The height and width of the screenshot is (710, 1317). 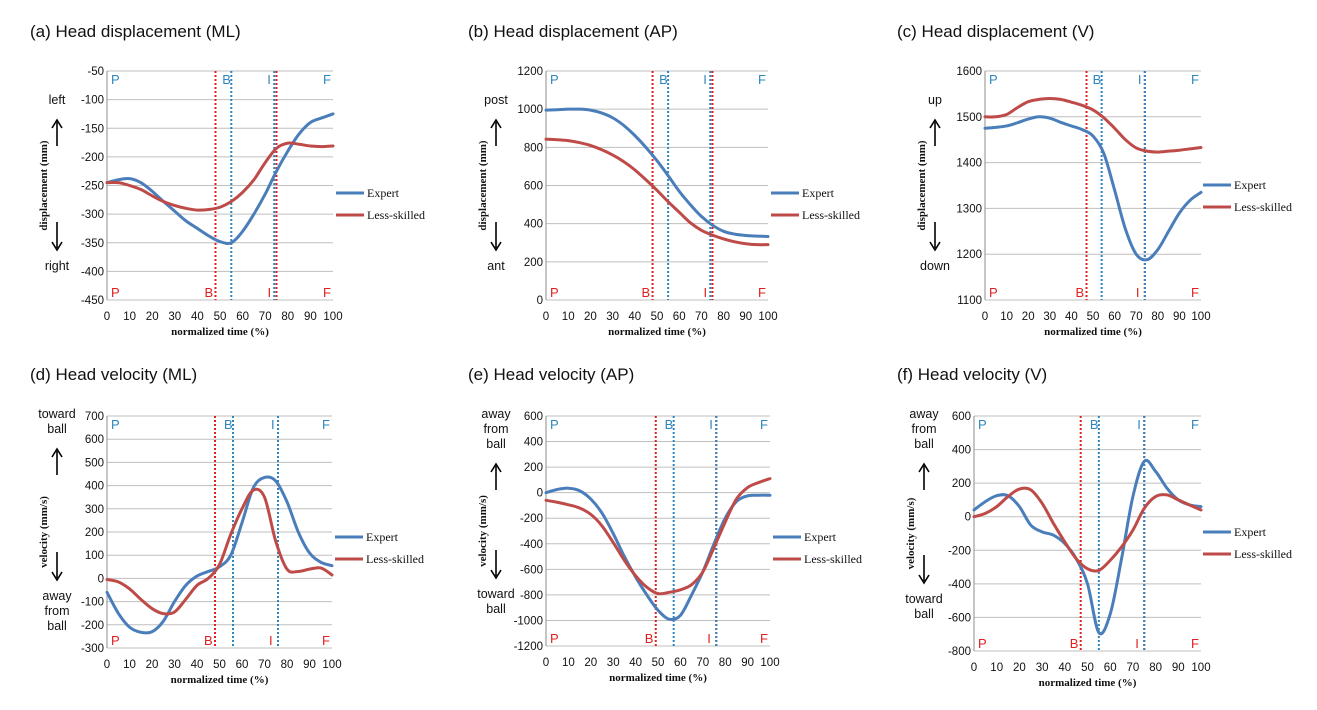 I want to click on panel-title: (a) Head displacement (ML), so click(x=135, y=31).